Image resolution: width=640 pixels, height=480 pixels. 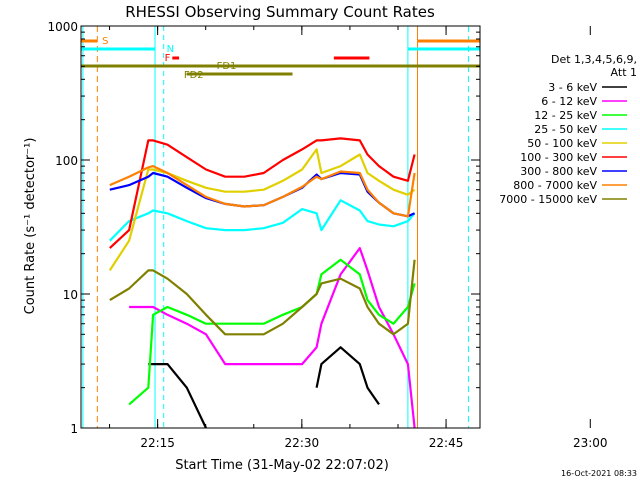 What do you see at coordinates (558, 157) in the screenshot?
I see `legend-label: 100 - 300 keV` at bounding box center [558, 157].